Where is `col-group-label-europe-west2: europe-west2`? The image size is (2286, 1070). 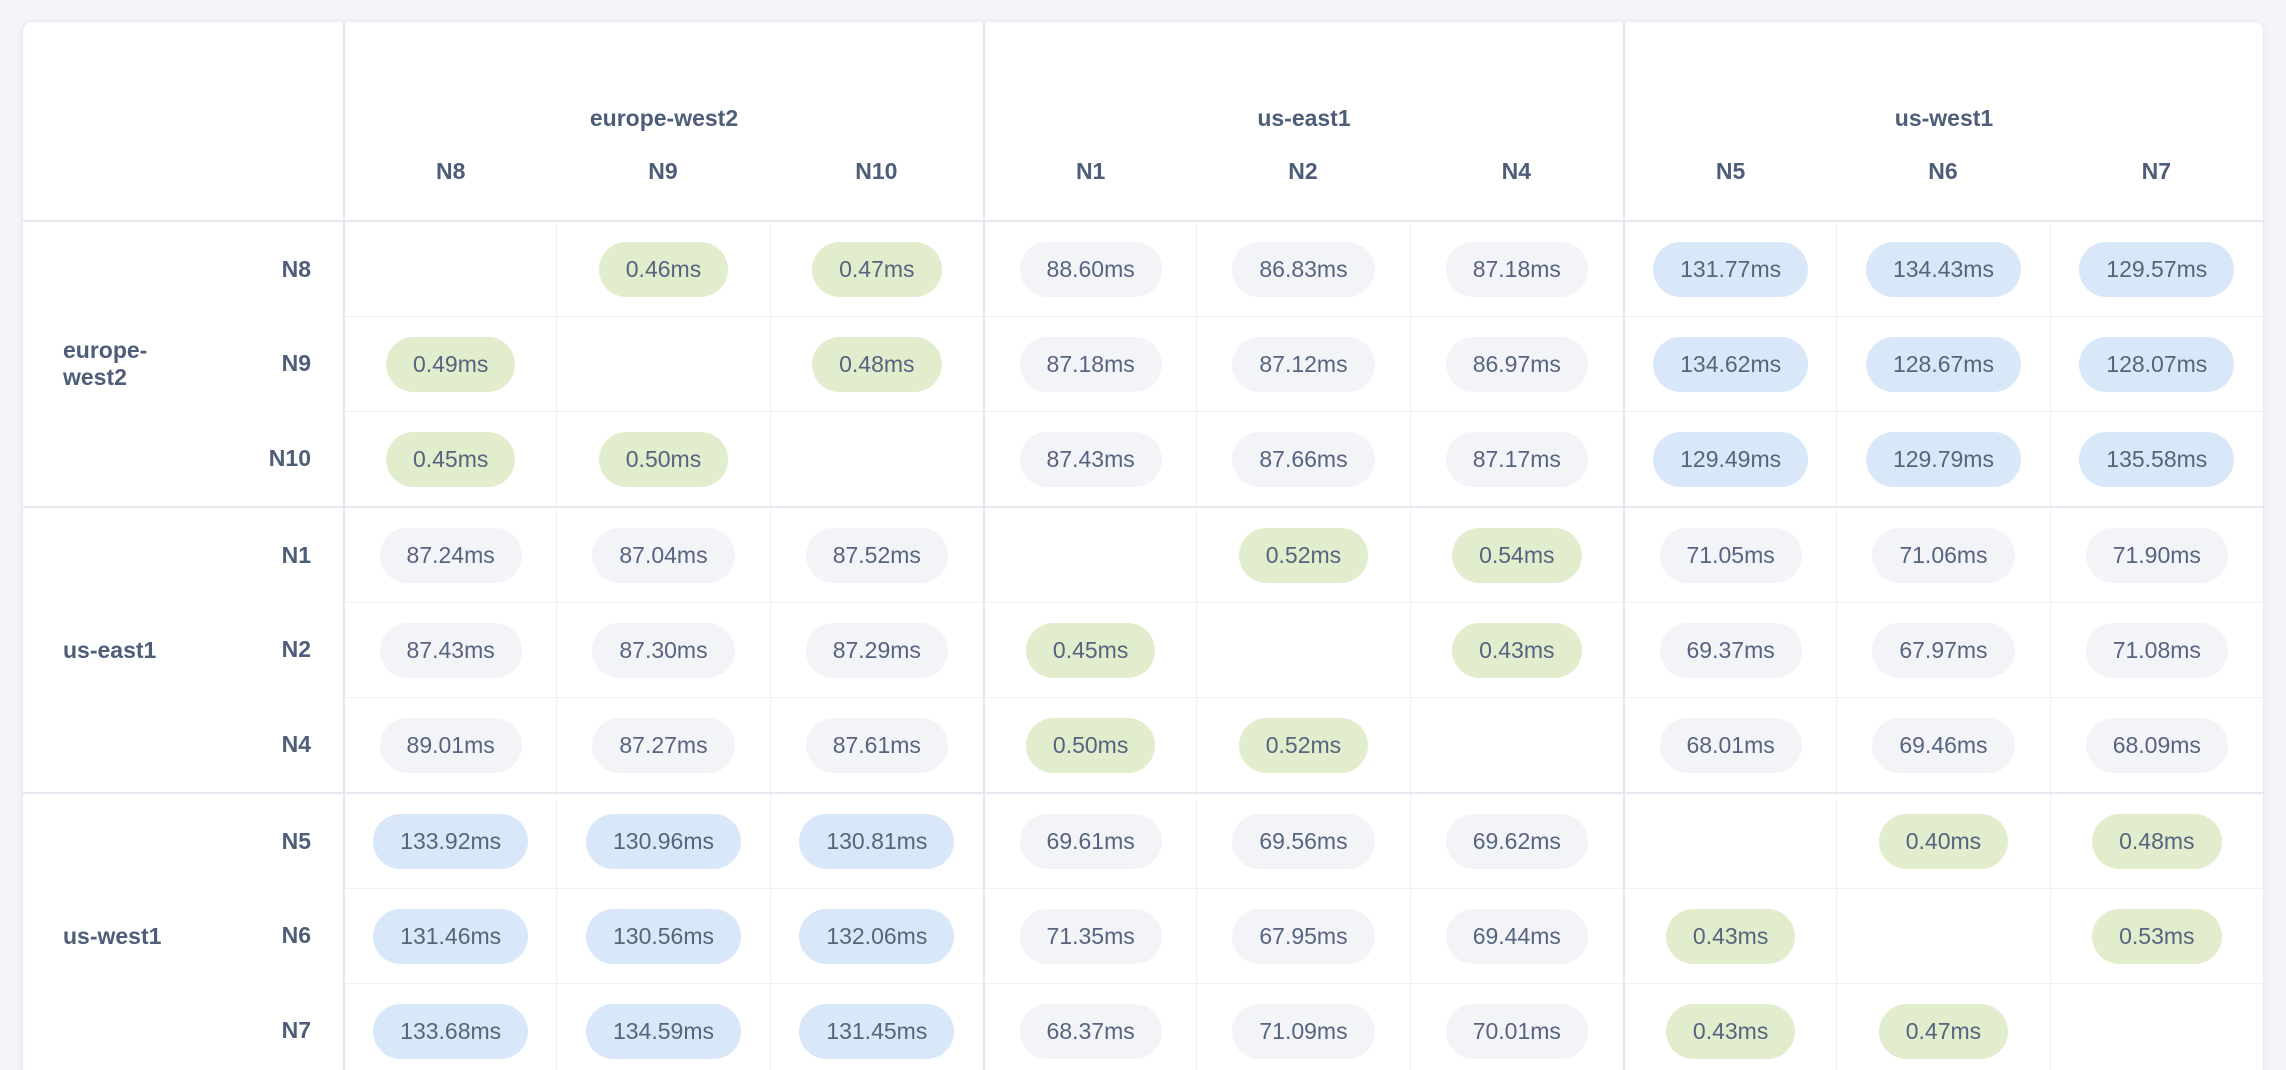
col-group-label-europe-west2: europe-west2 is located at coordinates (663, 86).